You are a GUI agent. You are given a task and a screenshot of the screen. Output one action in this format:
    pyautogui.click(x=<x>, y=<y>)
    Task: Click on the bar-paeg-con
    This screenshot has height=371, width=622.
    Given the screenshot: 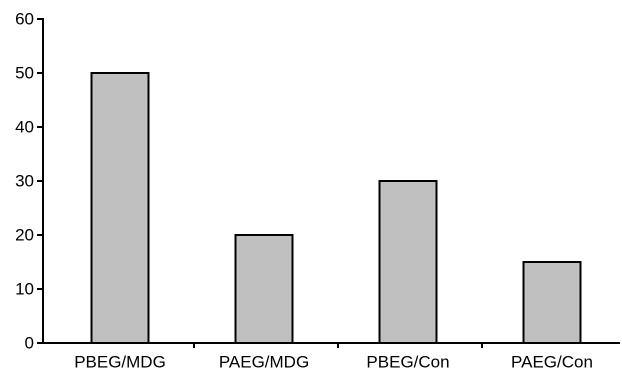 What is the action you would take?
    pyautogui.click(x=552, y=302)
    